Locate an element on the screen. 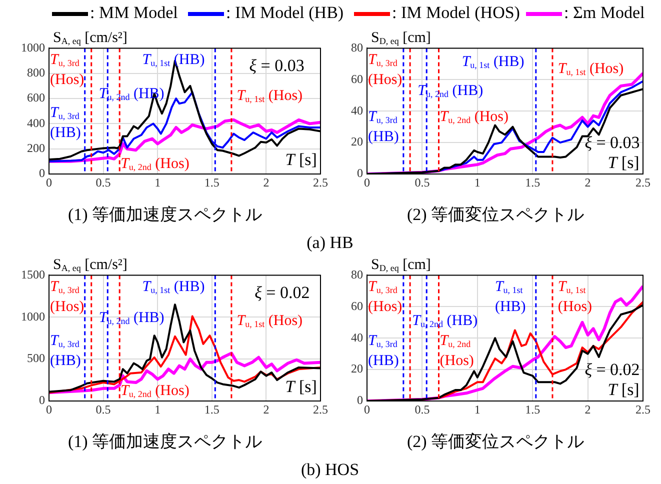 Image resolution: width=661 pixels, height=484 pixels. legend-label: : IM Model (HOS) is located at coordinates (456, 12).